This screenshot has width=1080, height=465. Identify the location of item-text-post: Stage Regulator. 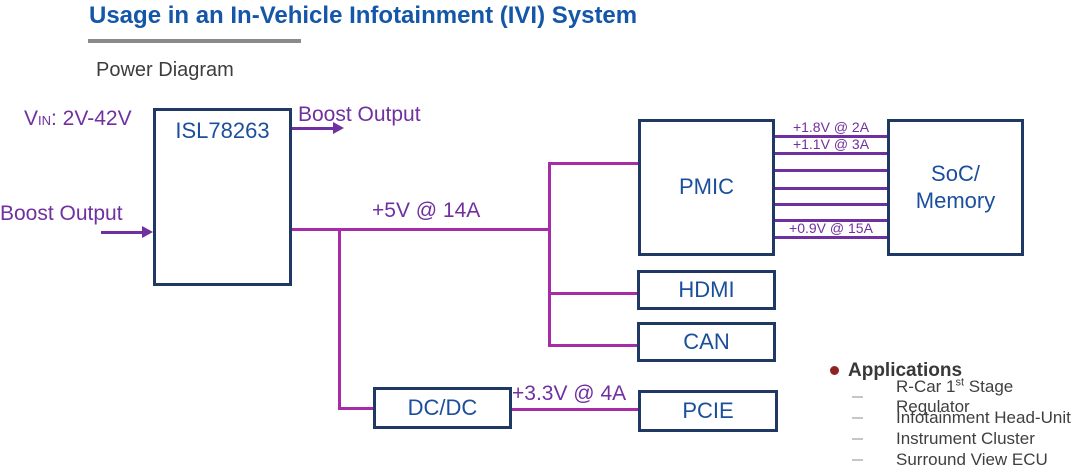
(955, 397).